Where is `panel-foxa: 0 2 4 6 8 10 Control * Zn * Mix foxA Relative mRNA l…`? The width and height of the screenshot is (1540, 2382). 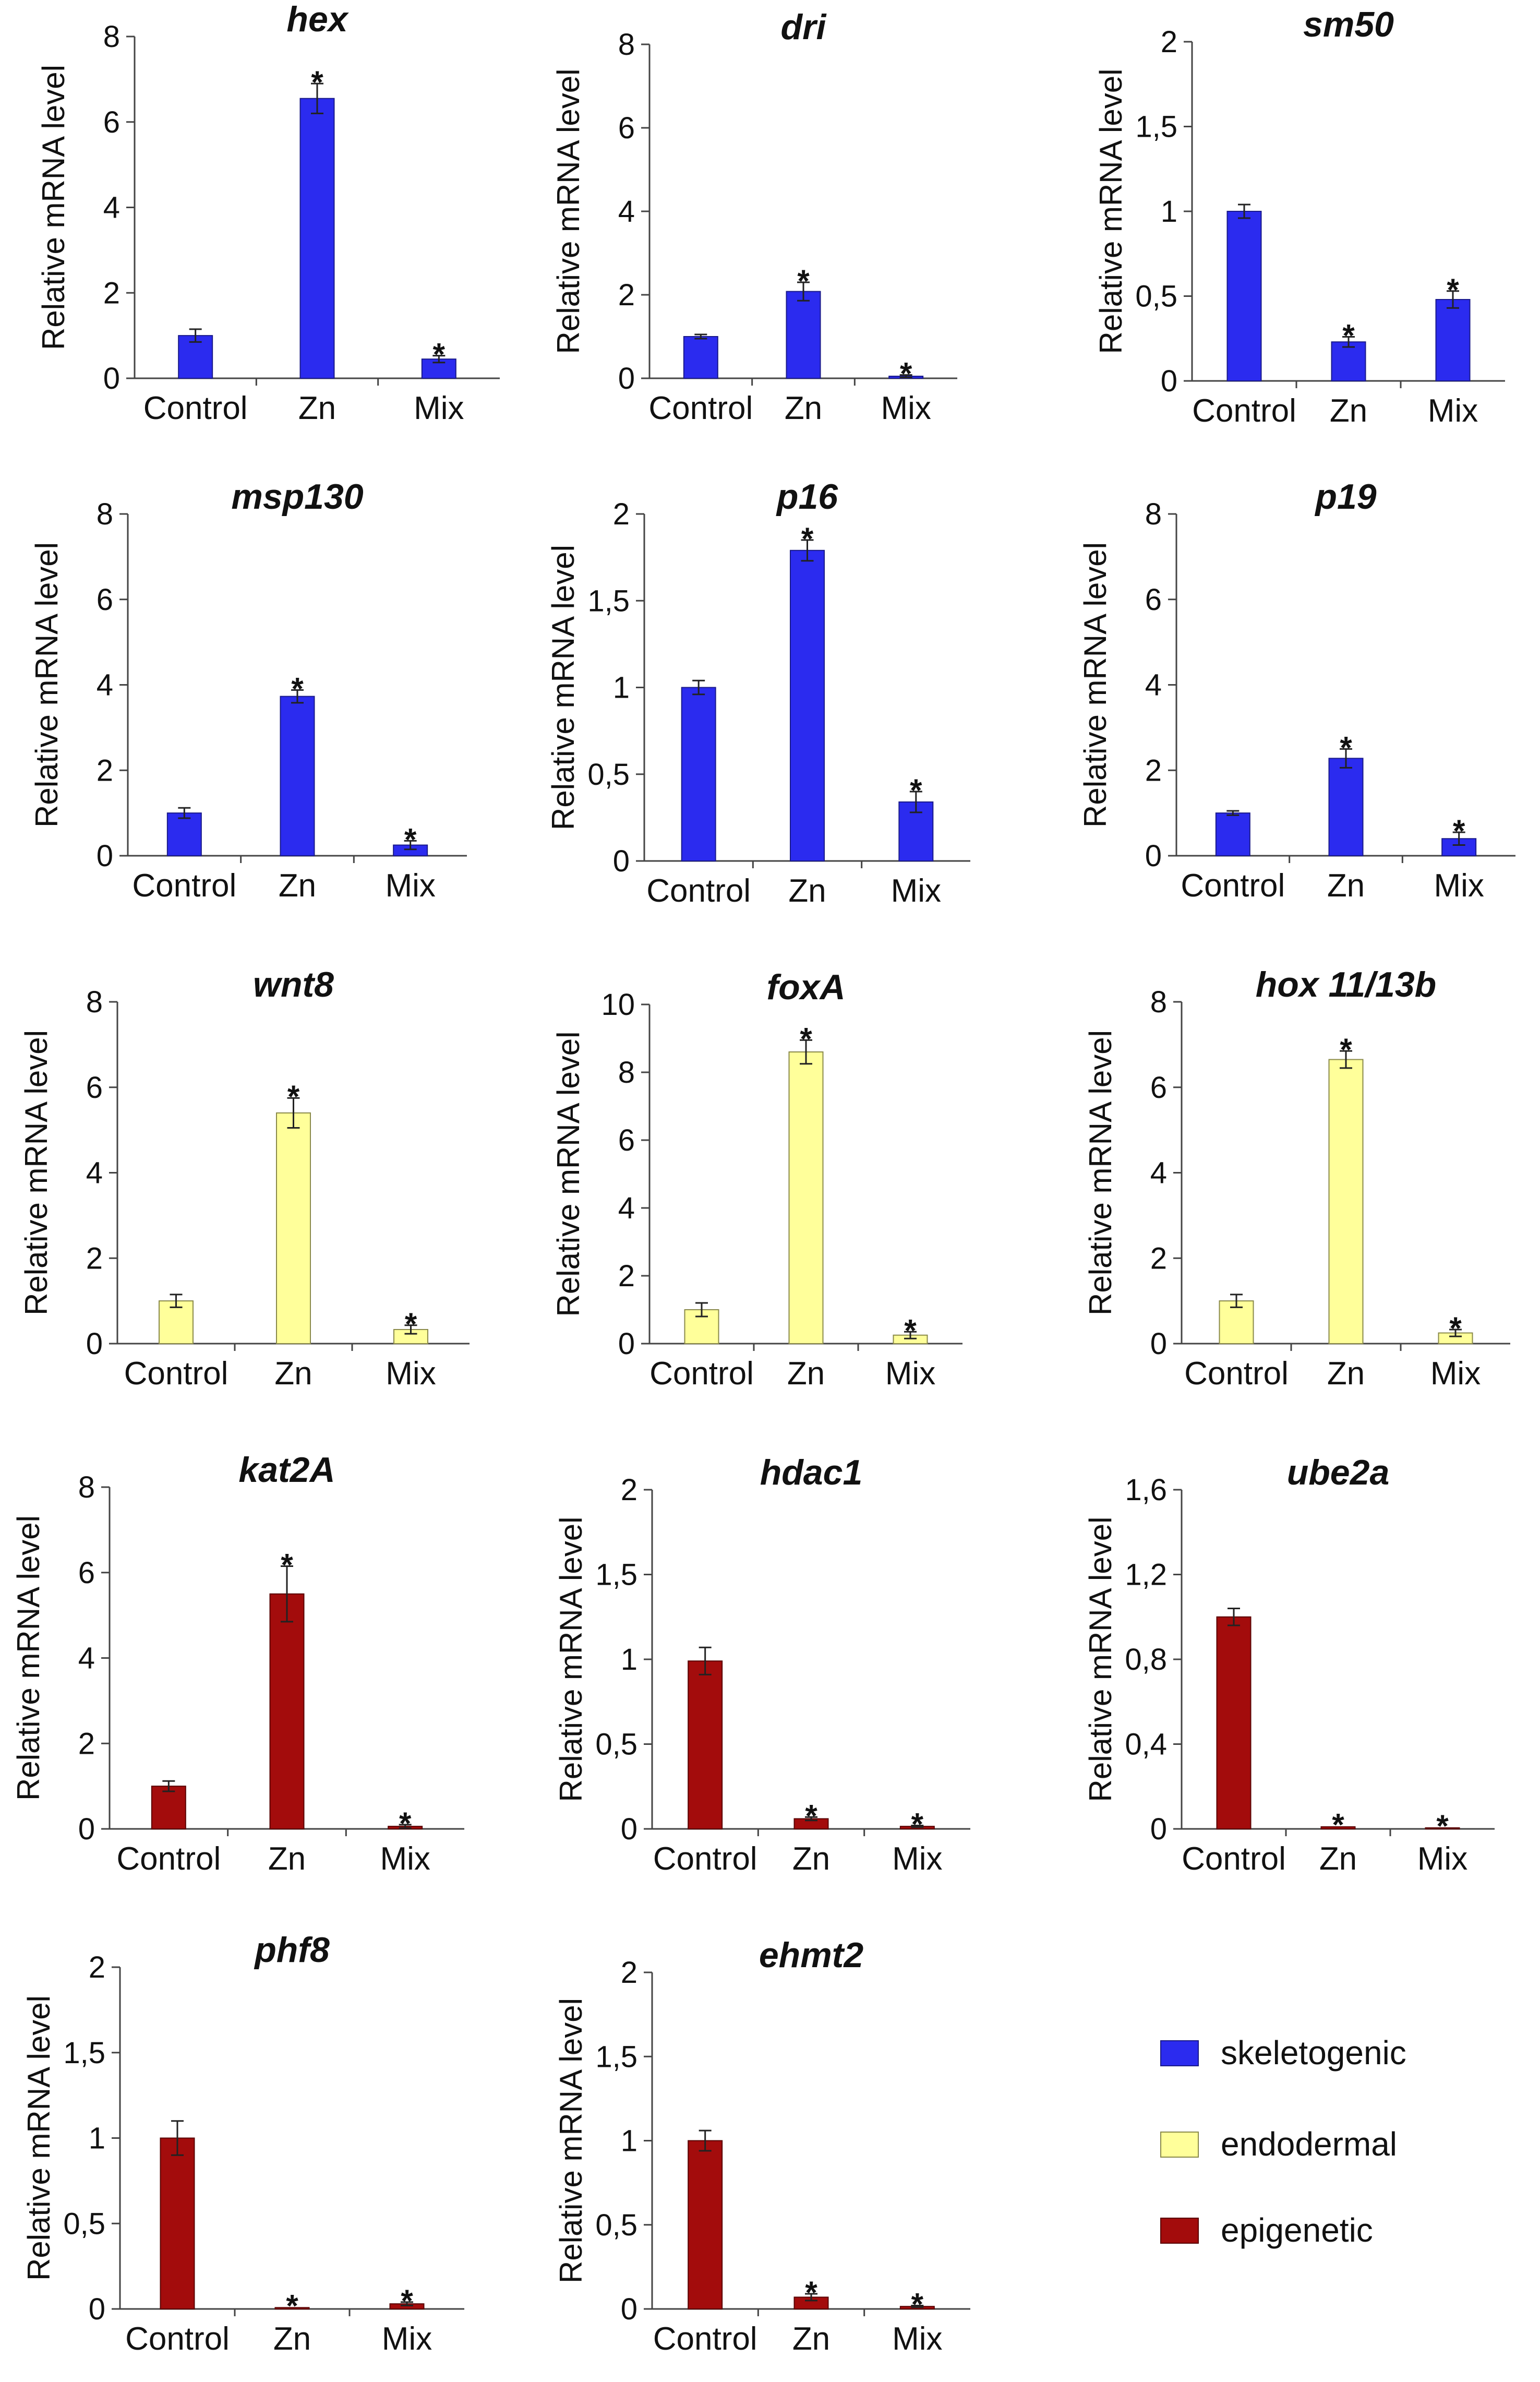
panel-foxa: 0 2 4 6 8 10 Control * Zn * Mix foxA Relative mRNA l… is located at coordinates (756, 1180).